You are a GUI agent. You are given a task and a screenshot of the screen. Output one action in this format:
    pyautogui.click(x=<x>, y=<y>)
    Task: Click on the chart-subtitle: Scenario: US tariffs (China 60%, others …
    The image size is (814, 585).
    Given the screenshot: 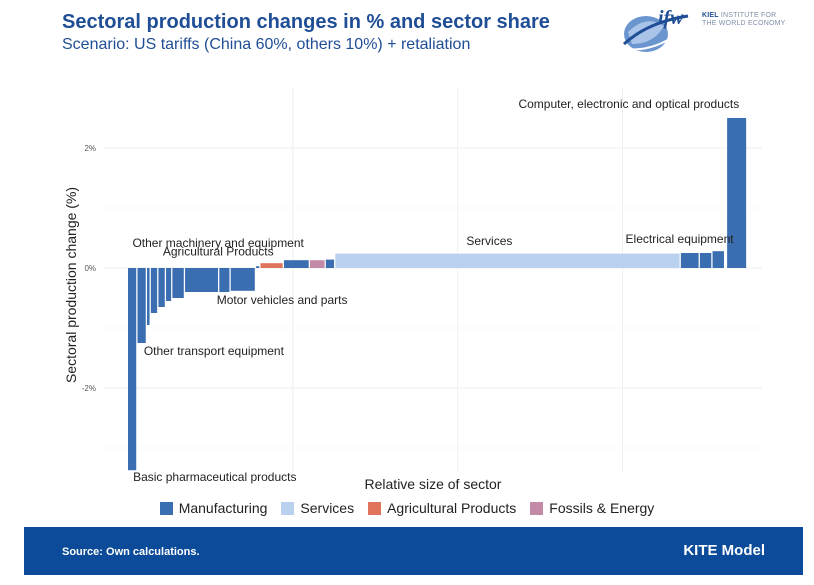 What is the action you would take?
    pyautogui.click(x=266, y=44)
    